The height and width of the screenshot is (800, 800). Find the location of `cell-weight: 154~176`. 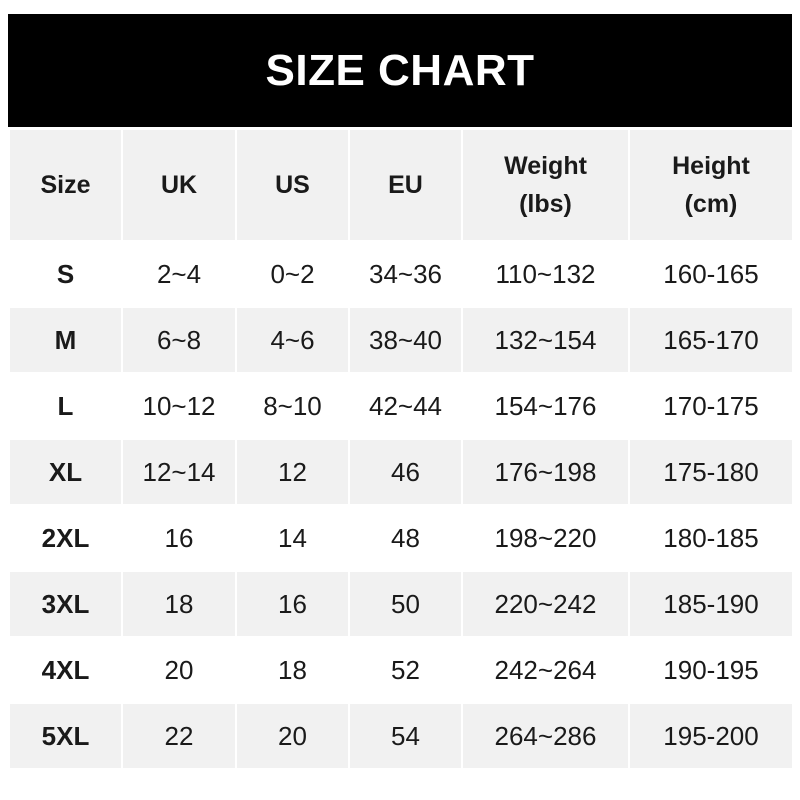

cell-weight: 154~176 is located at coordinates (545, 406).